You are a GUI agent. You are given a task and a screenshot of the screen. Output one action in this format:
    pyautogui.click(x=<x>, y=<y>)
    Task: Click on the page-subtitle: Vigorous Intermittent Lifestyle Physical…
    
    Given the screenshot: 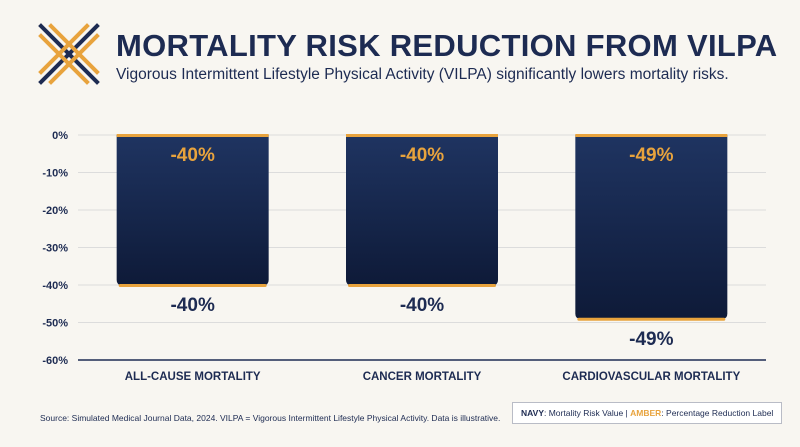 What is the action you would take?
    pyautogui.click(x=422, y=74)
    